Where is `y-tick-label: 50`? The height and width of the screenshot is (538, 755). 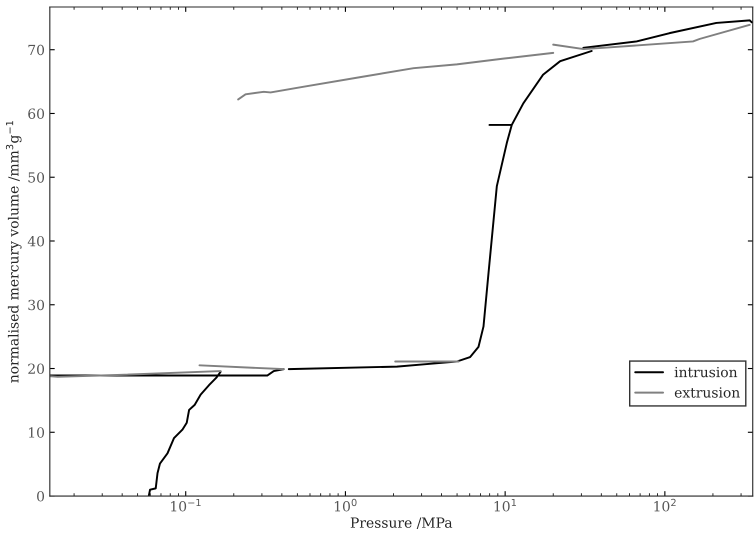
y-tick-label: 50 is located at coordinates (36, 177).